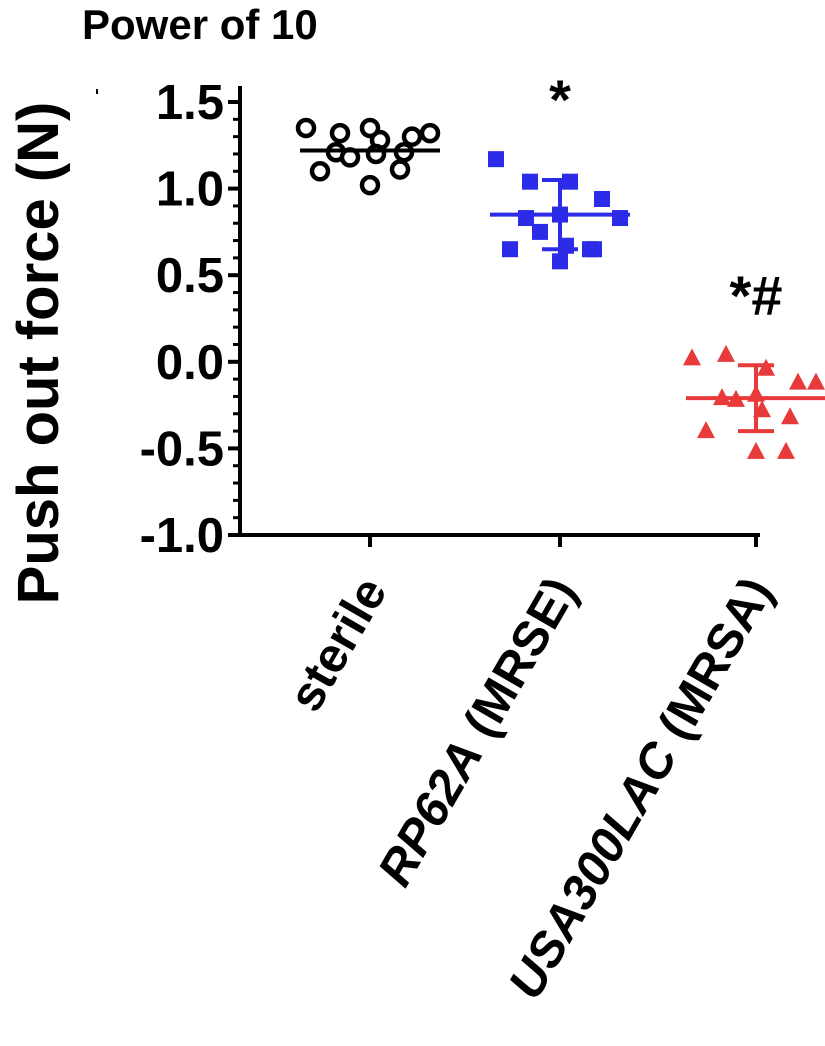  What do you see at coordinates (200, 24) in the screenshot?
I see `power-of-ten-label: Power of 10` at bounding box center [200, 24].